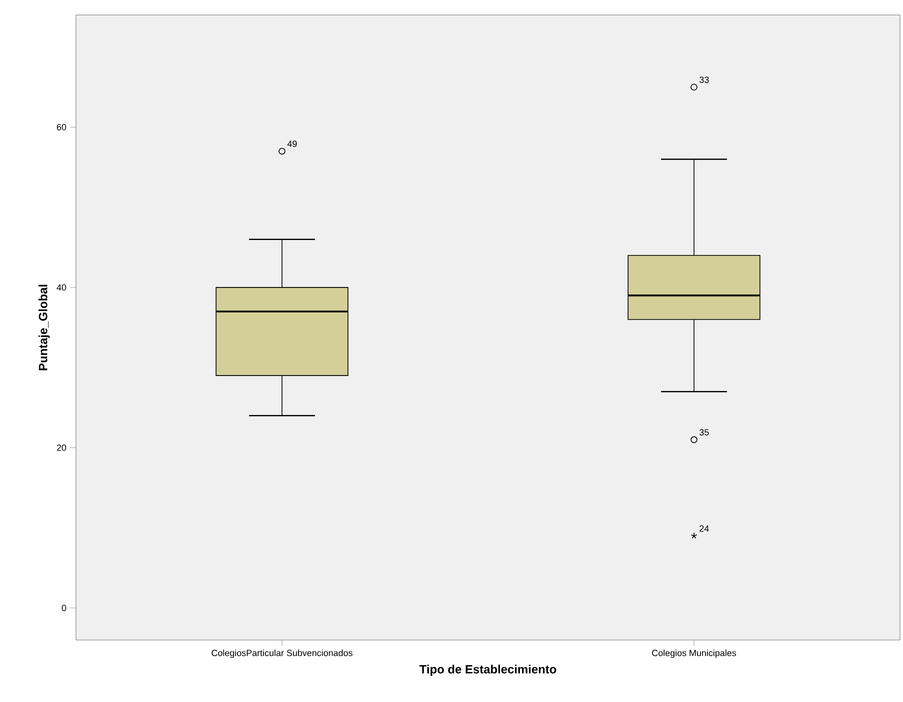 The image size is (903, 702). Describe the element at coordinates (704, 432) in the screenshot. I see `annotation: 35` at that location.